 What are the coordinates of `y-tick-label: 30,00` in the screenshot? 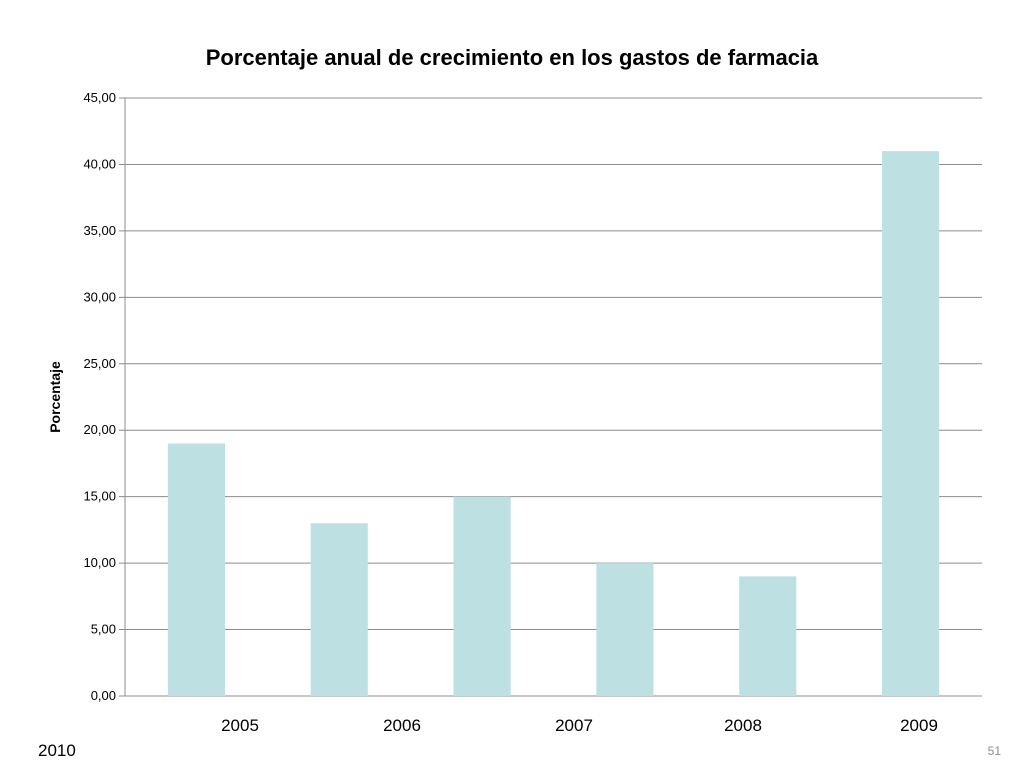 It's located at (99, 296).